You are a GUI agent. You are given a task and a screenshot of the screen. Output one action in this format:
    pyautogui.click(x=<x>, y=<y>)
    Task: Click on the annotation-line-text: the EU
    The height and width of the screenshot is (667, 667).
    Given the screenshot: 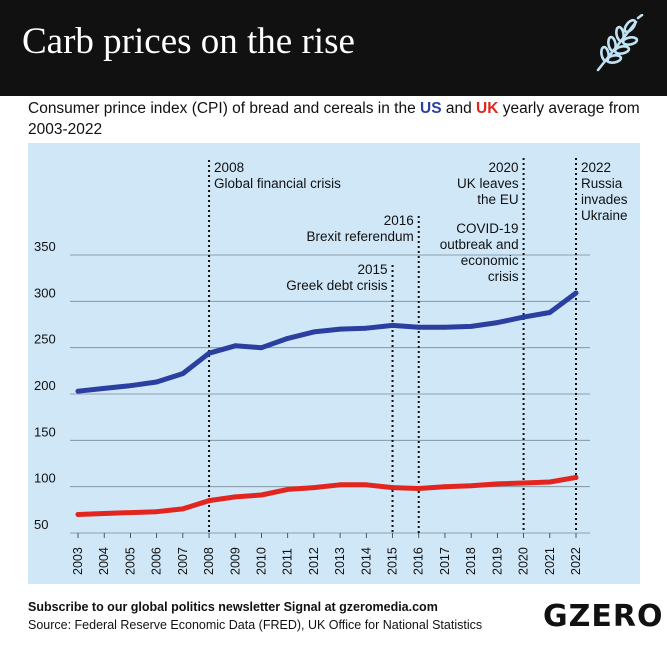 What is the action you would take?
    pyautogui.click(x=497, y=199)
    